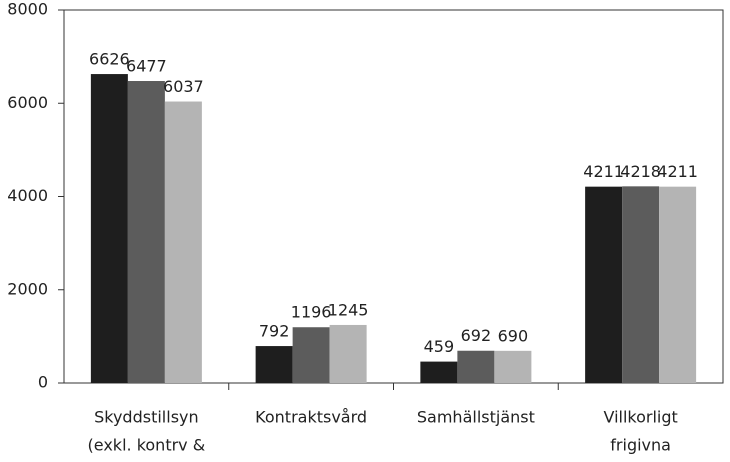  I want to click on value-label: 1245, so click(348, 309).